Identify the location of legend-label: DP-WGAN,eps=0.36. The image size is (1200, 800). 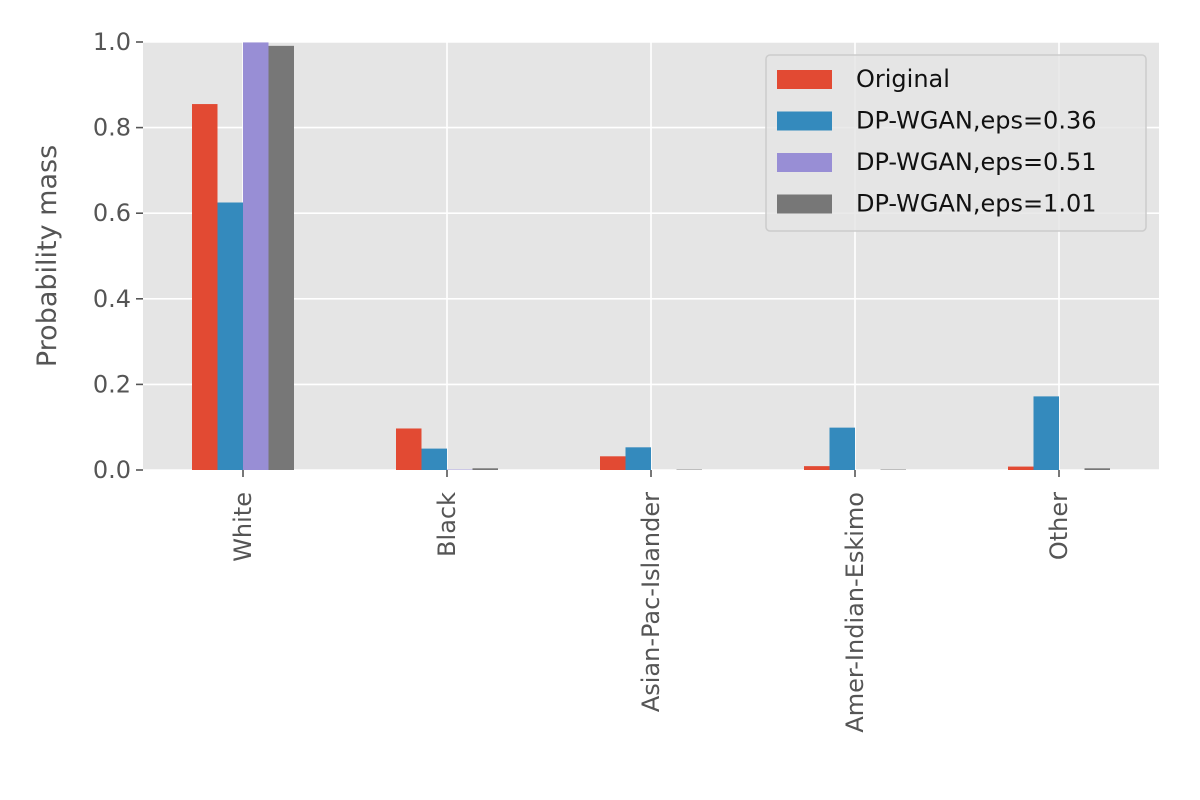
(976, 121).